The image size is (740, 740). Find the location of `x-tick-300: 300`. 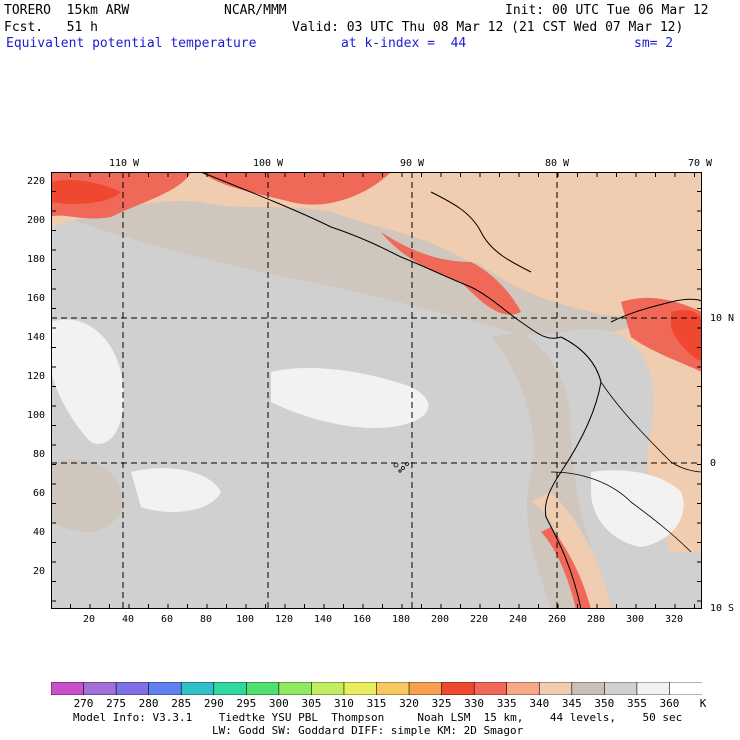

x-tick-300: 300 is located at coordinates (635, 619).